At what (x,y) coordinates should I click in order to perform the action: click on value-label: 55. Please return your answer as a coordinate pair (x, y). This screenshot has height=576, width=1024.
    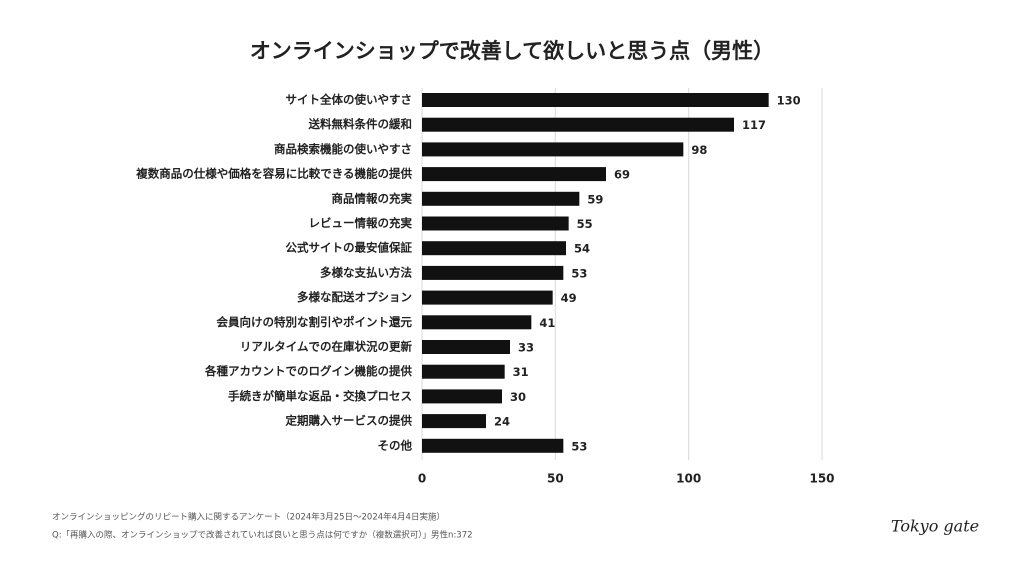
    Looking at the image, I should click on (585, 224).